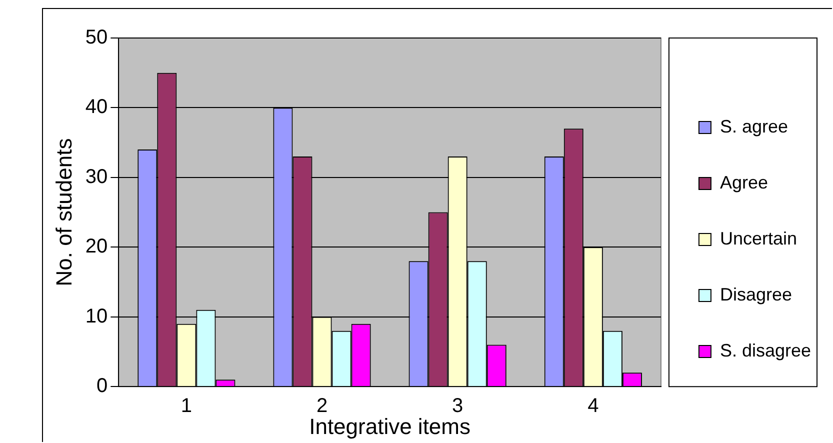 This screenshot has height=443, width=833. Describe the element at coordinates (63, 212) in the screenshot. I see `y-axis-title: No. of students` at that location.